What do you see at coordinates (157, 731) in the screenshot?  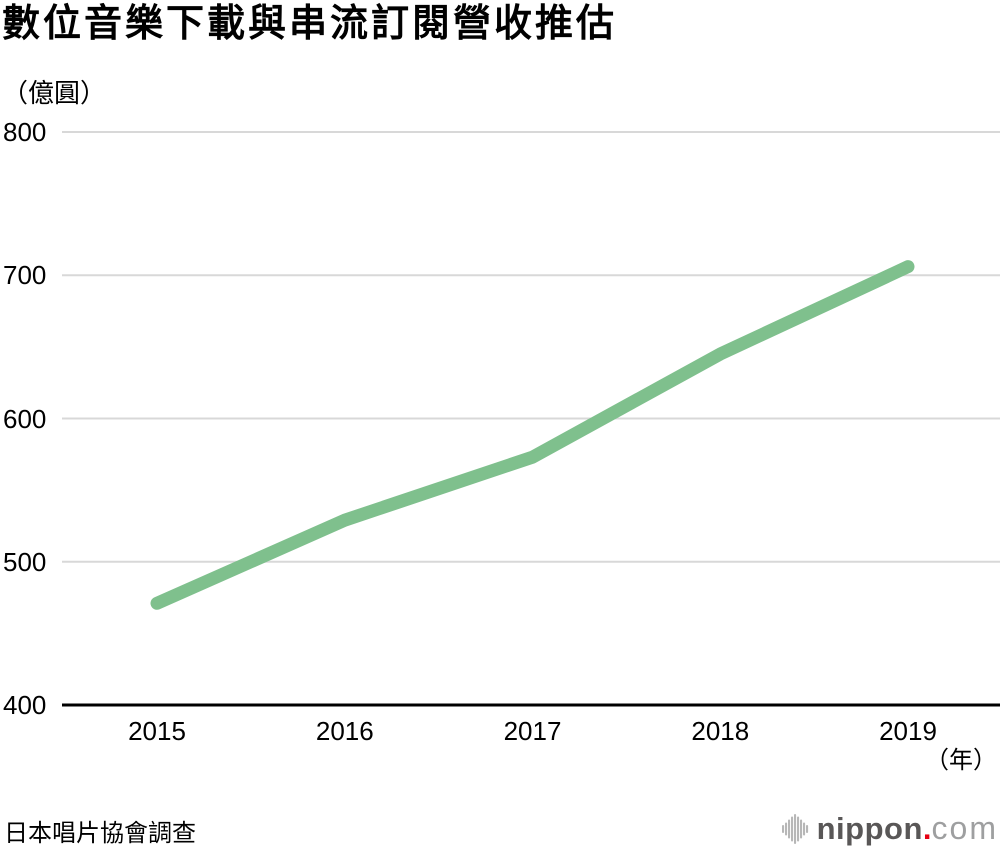 I see `x-tick-label: 2015` at bounding box center [157, 731].